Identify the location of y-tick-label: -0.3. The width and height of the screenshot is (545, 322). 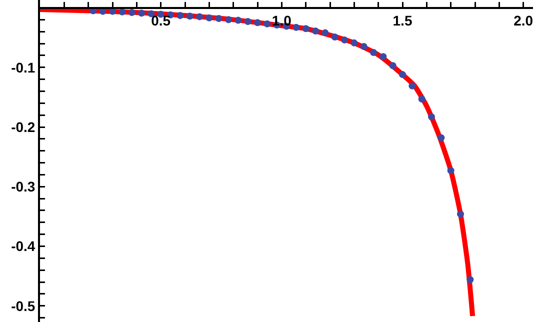
(23, 186).